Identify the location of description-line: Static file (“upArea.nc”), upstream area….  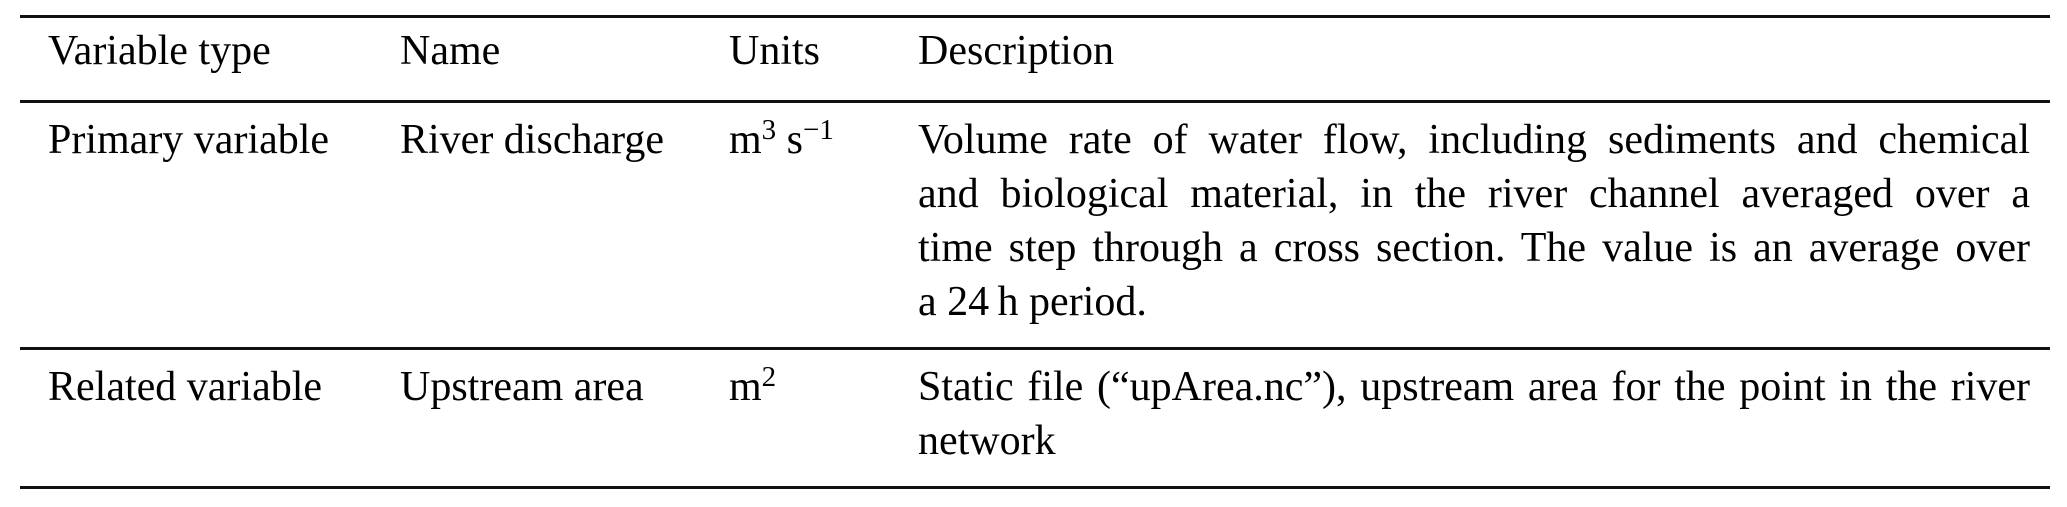
(1474, 387).